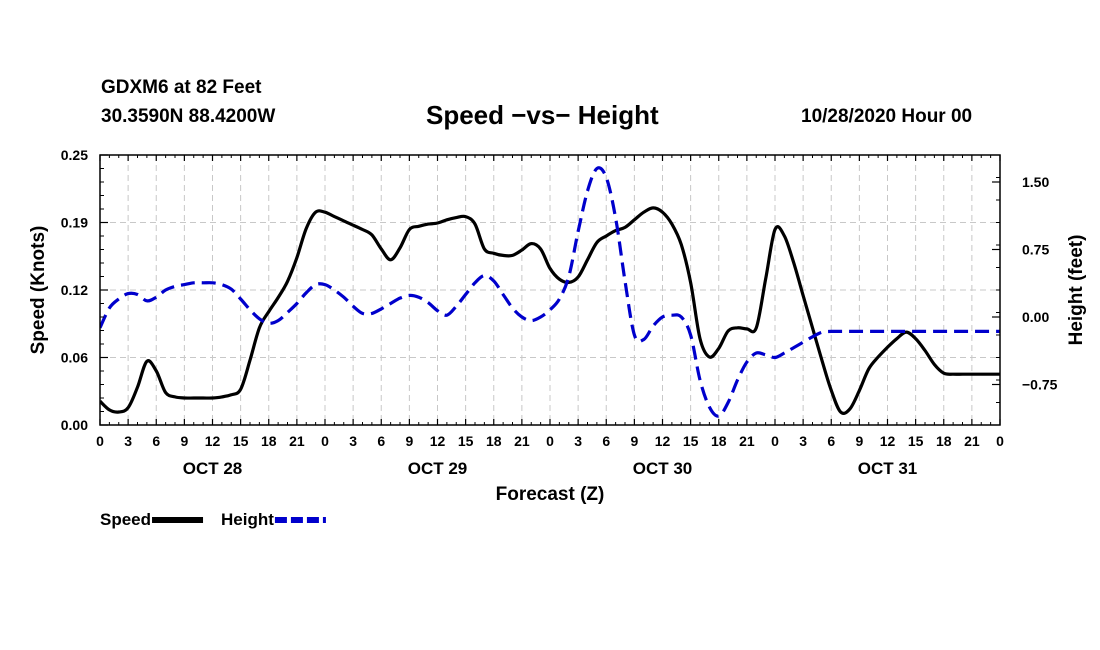 This screenshot has height=650, width=1100. I want to click on y-right-axis-title: Height (feet), so click(1076, 290).